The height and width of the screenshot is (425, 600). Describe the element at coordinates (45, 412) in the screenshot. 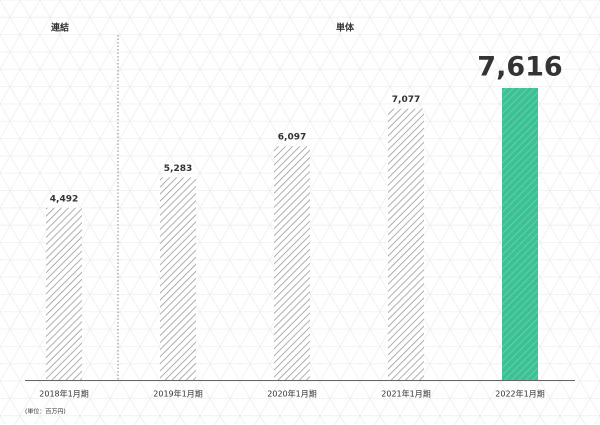

I see `unit-note: (単位：百万円)` at that location.